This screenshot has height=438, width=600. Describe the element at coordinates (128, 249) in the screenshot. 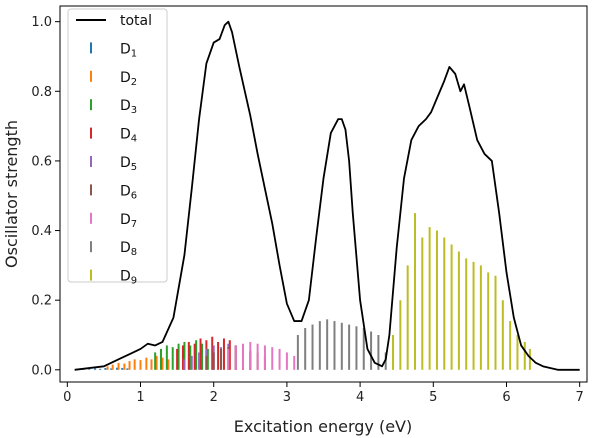

I see `legend-label-d8: D8` at that location.